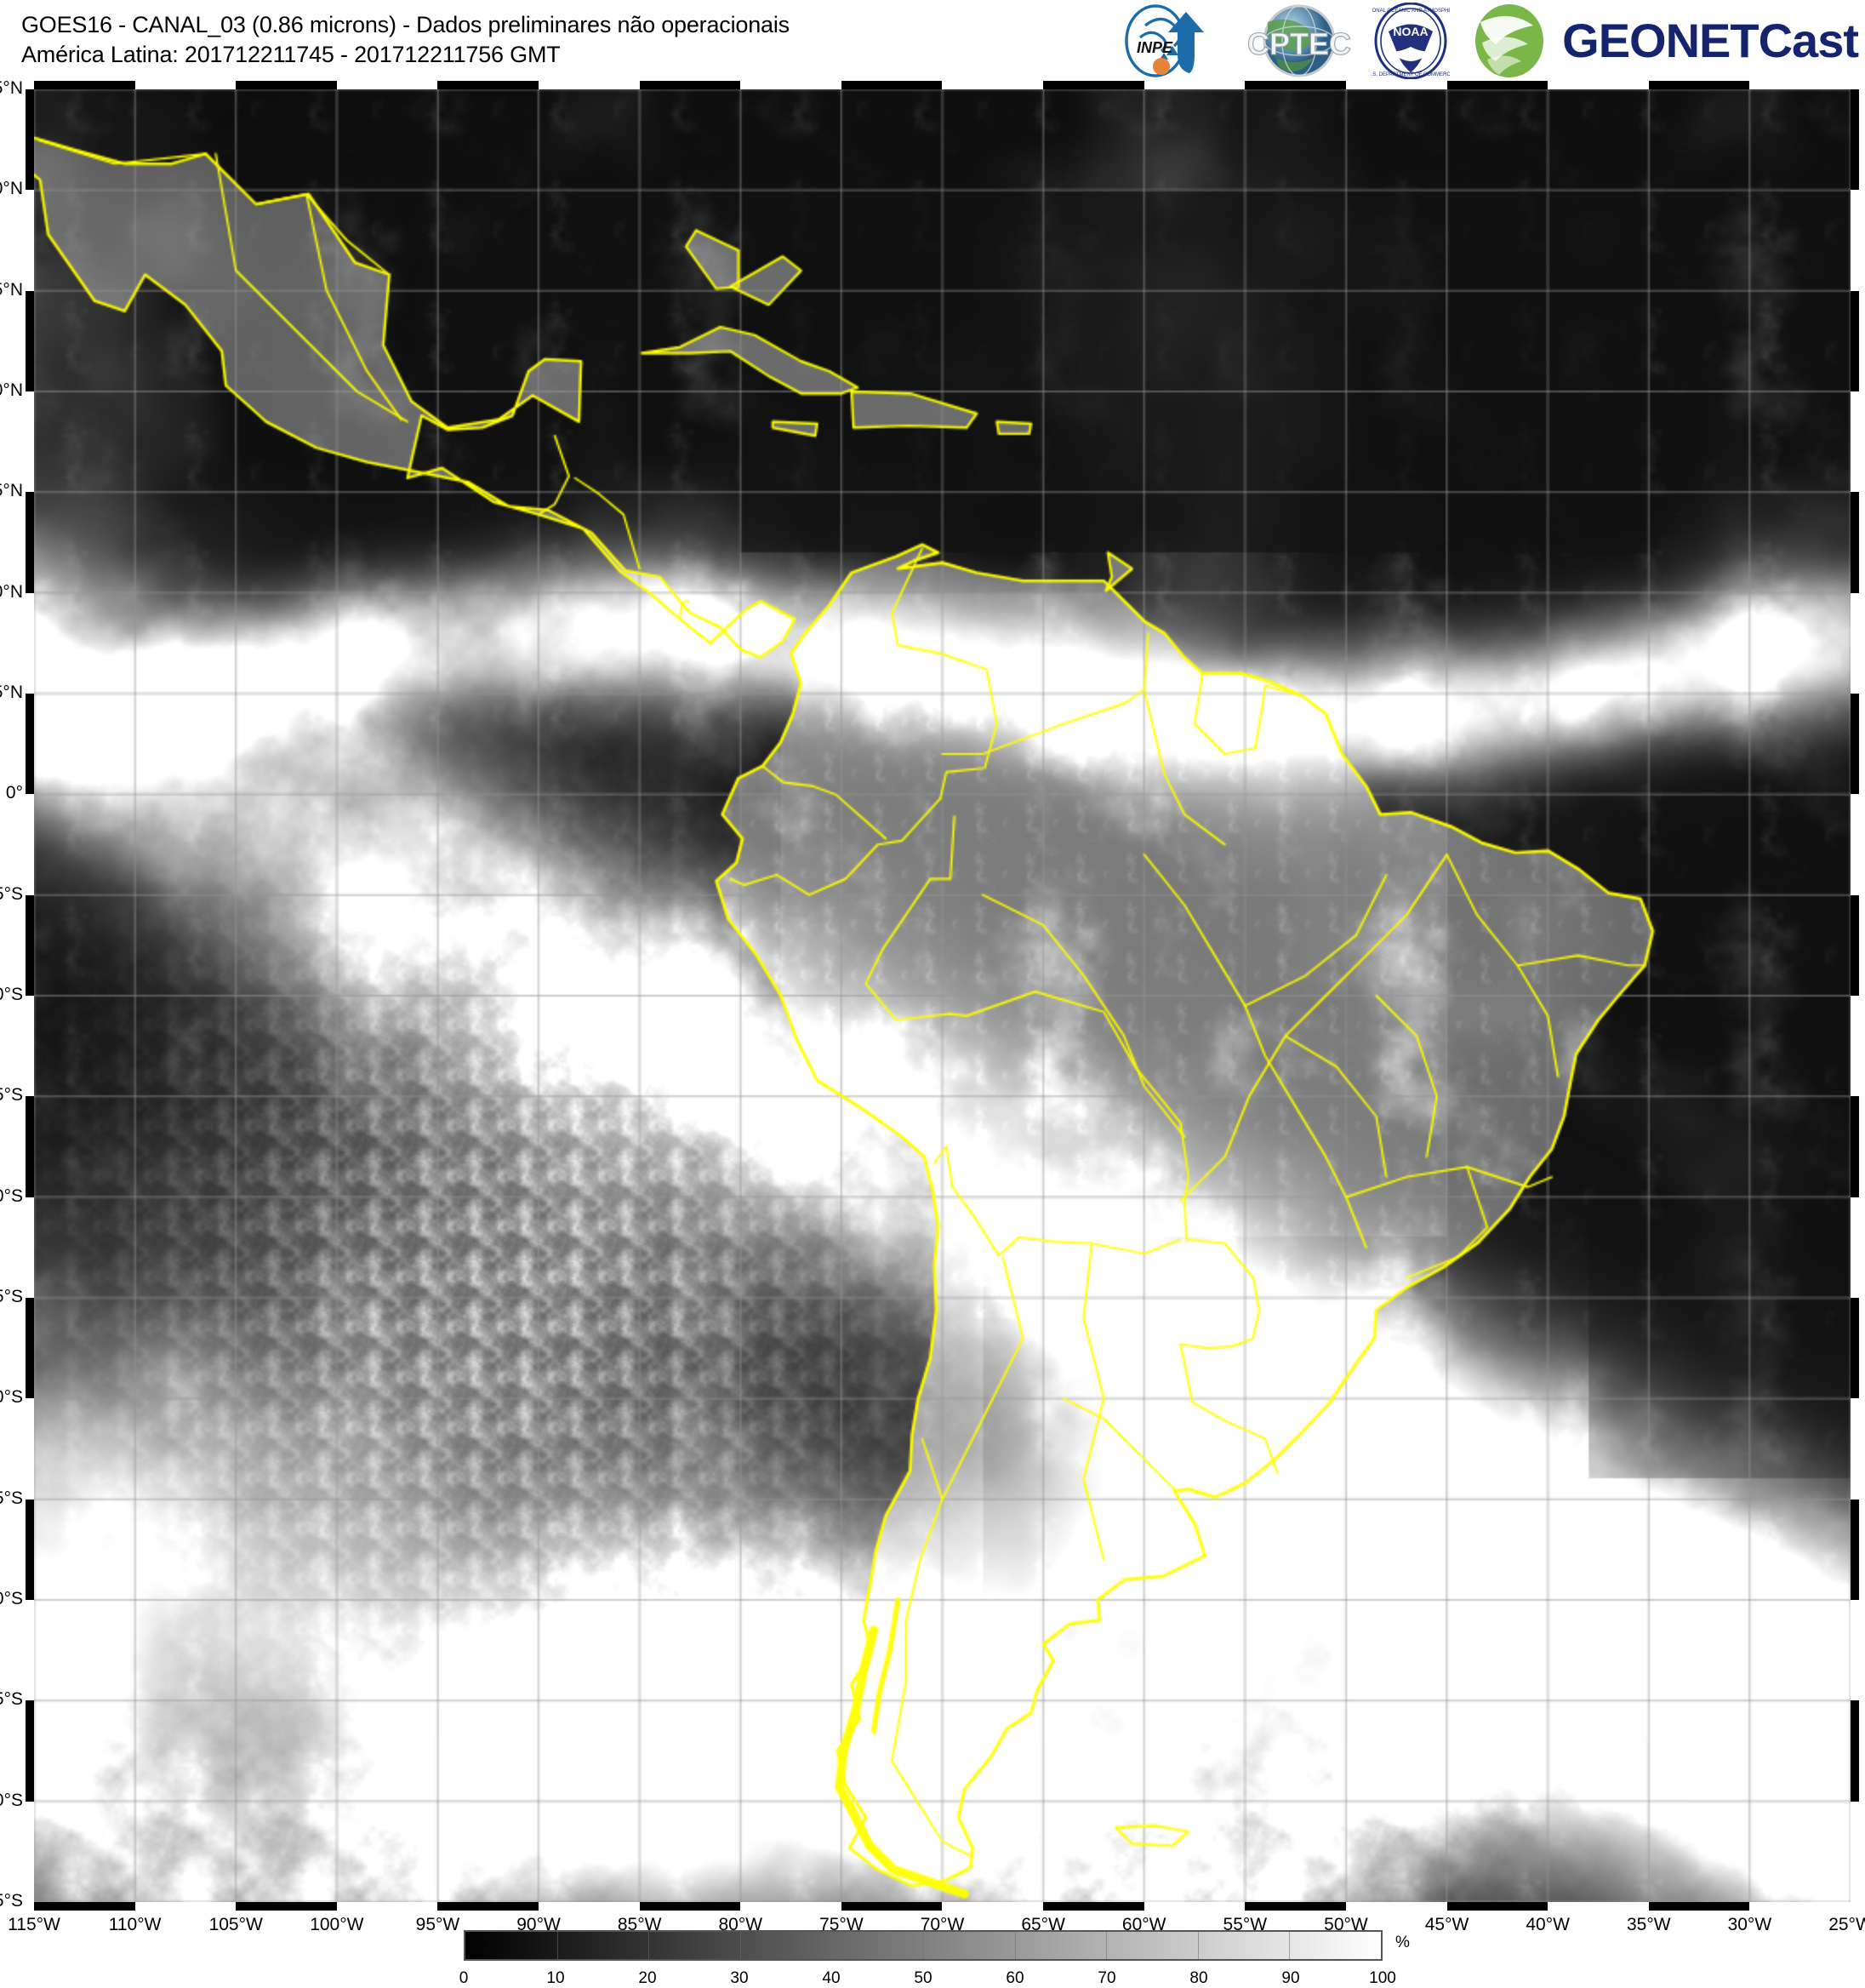  I want to click on colorbar-tick-label: 50, so click(923, 1978).